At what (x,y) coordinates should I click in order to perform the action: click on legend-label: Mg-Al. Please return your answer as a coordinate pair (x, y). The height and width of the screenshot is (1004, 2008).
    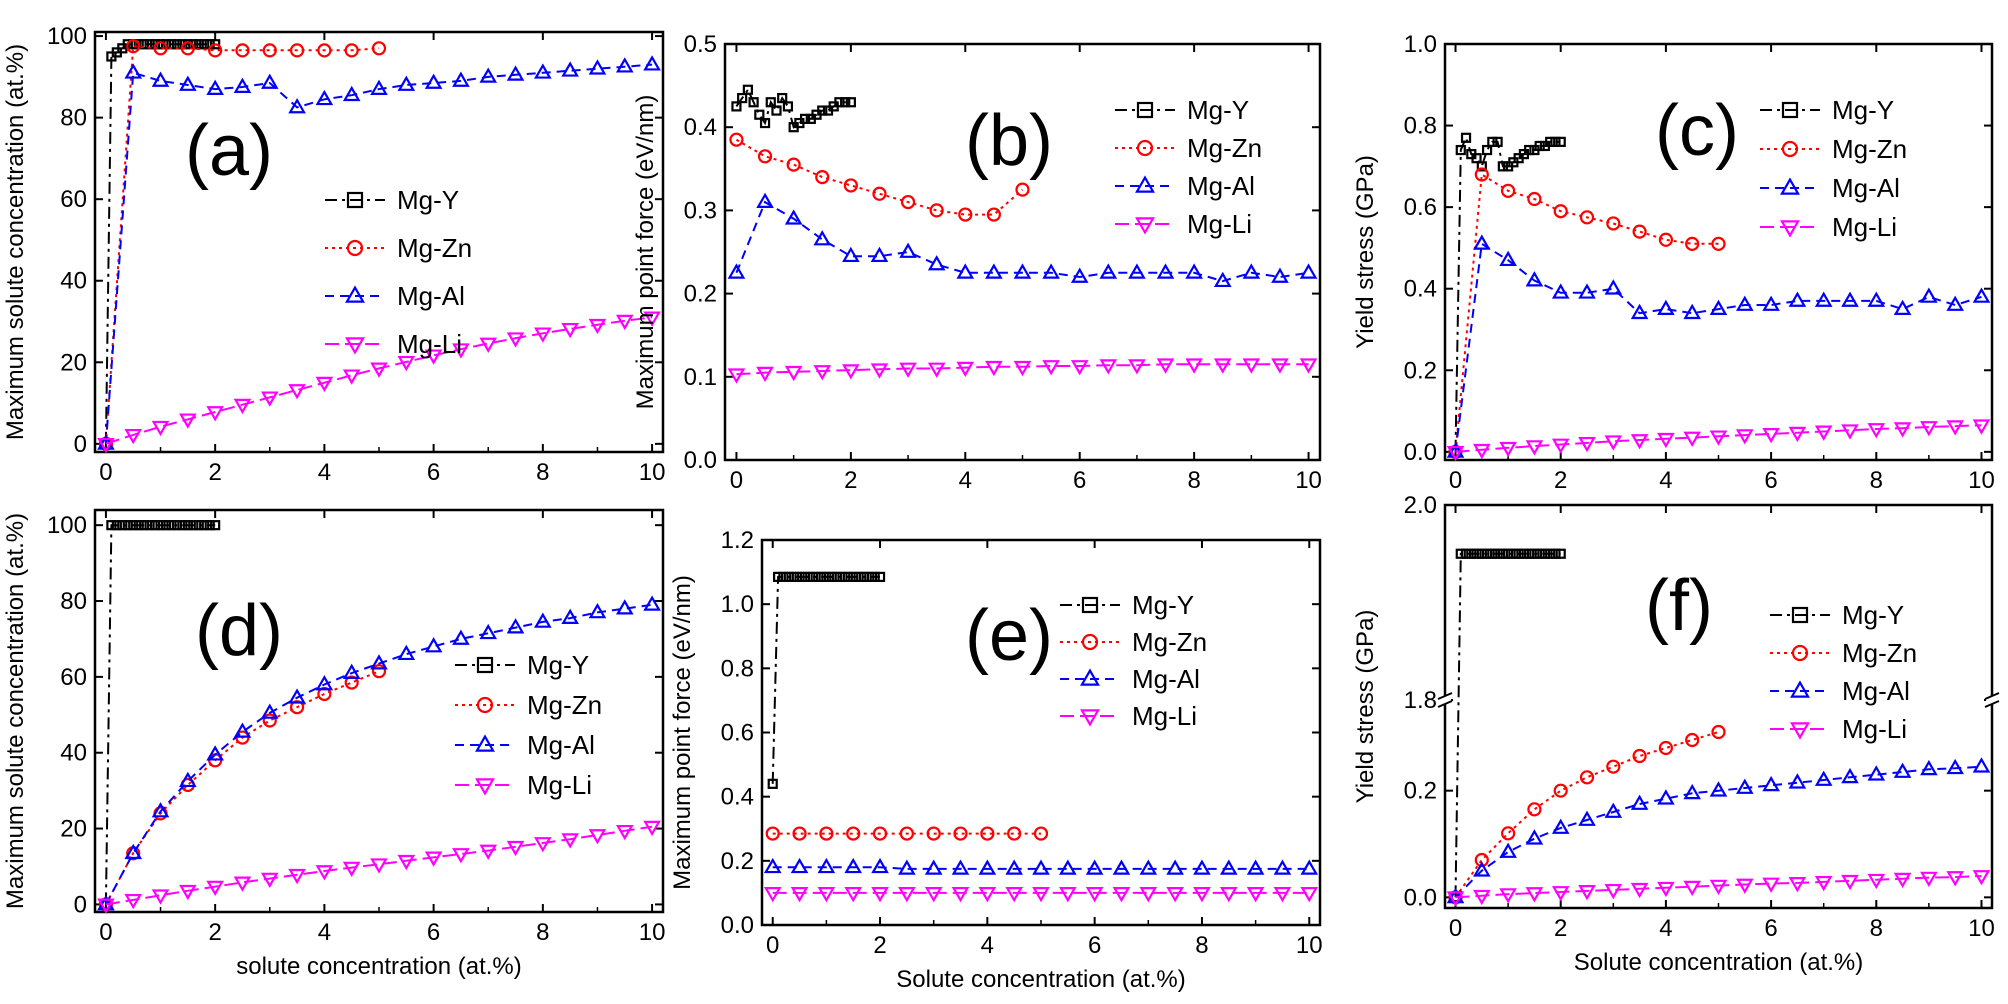
    Looking at the image, I should click on (561, 745).